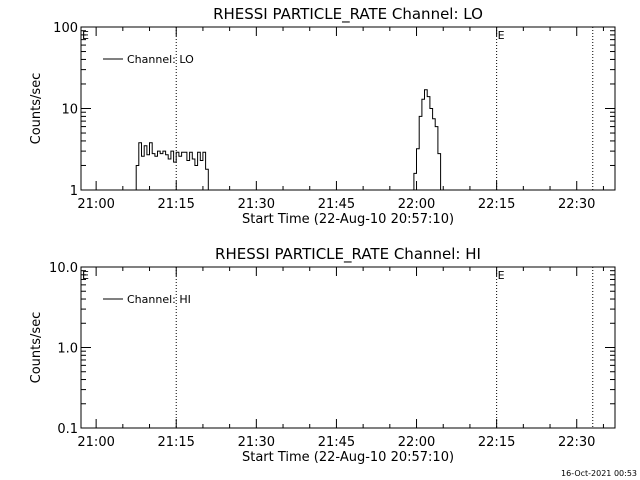  What do you see at coordinates (348, 14) in the screenshot?
I see `chart-title: RHESSI PARTICLE_RATE Channel: LO` at bounding box center [348, 14].